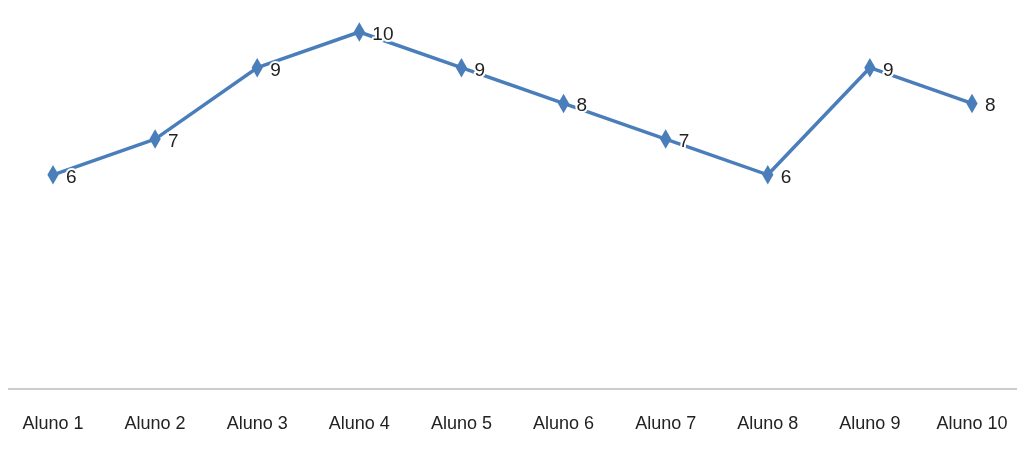  What do you see at coordinates (383, 33) in the screenshot?
I see `data-label: 10` at bounding box center [383, 33].